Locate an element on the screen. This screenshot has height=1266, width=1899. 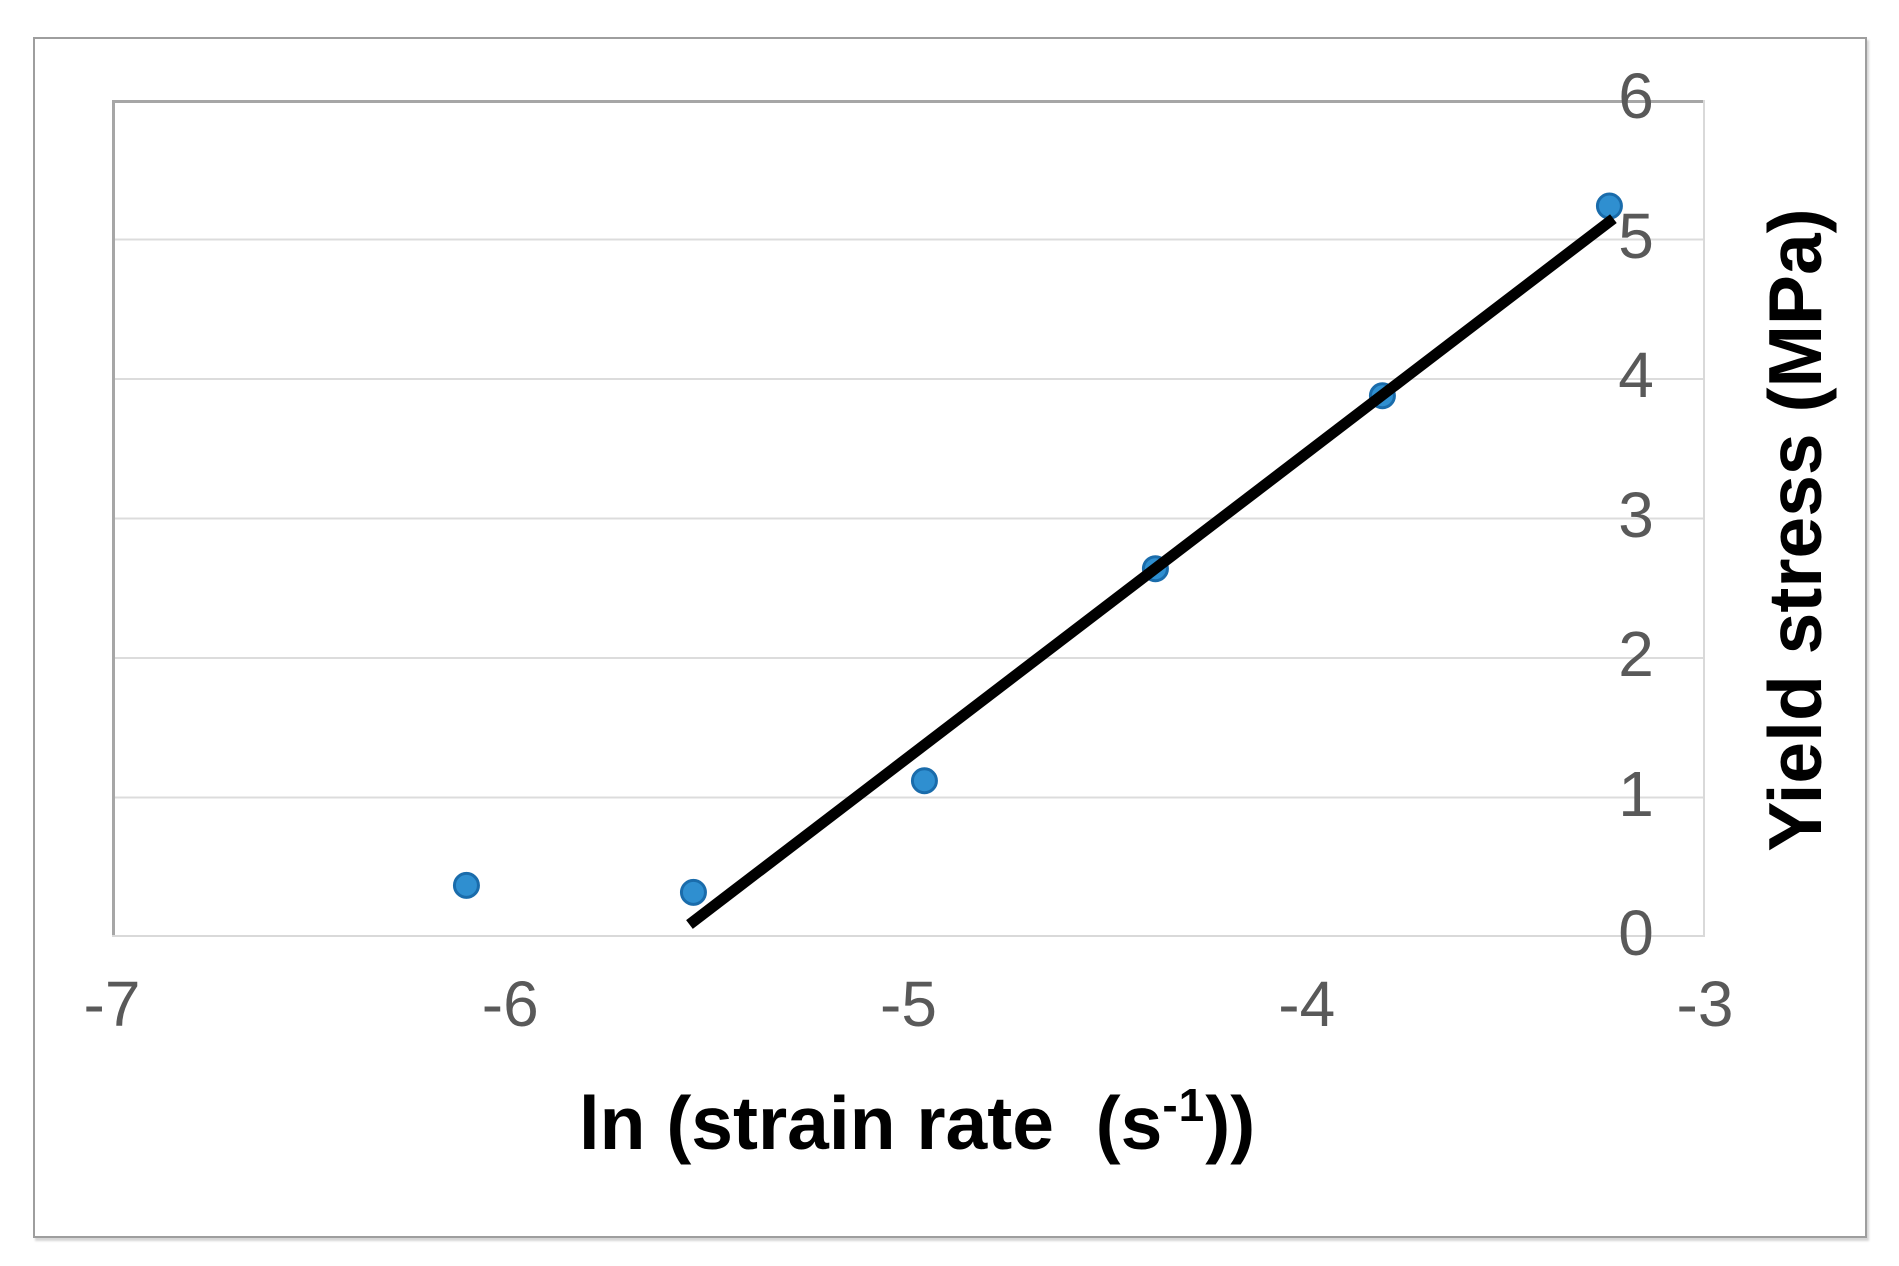
y-tick-label: 0 is located at coordinates (1636, 933).